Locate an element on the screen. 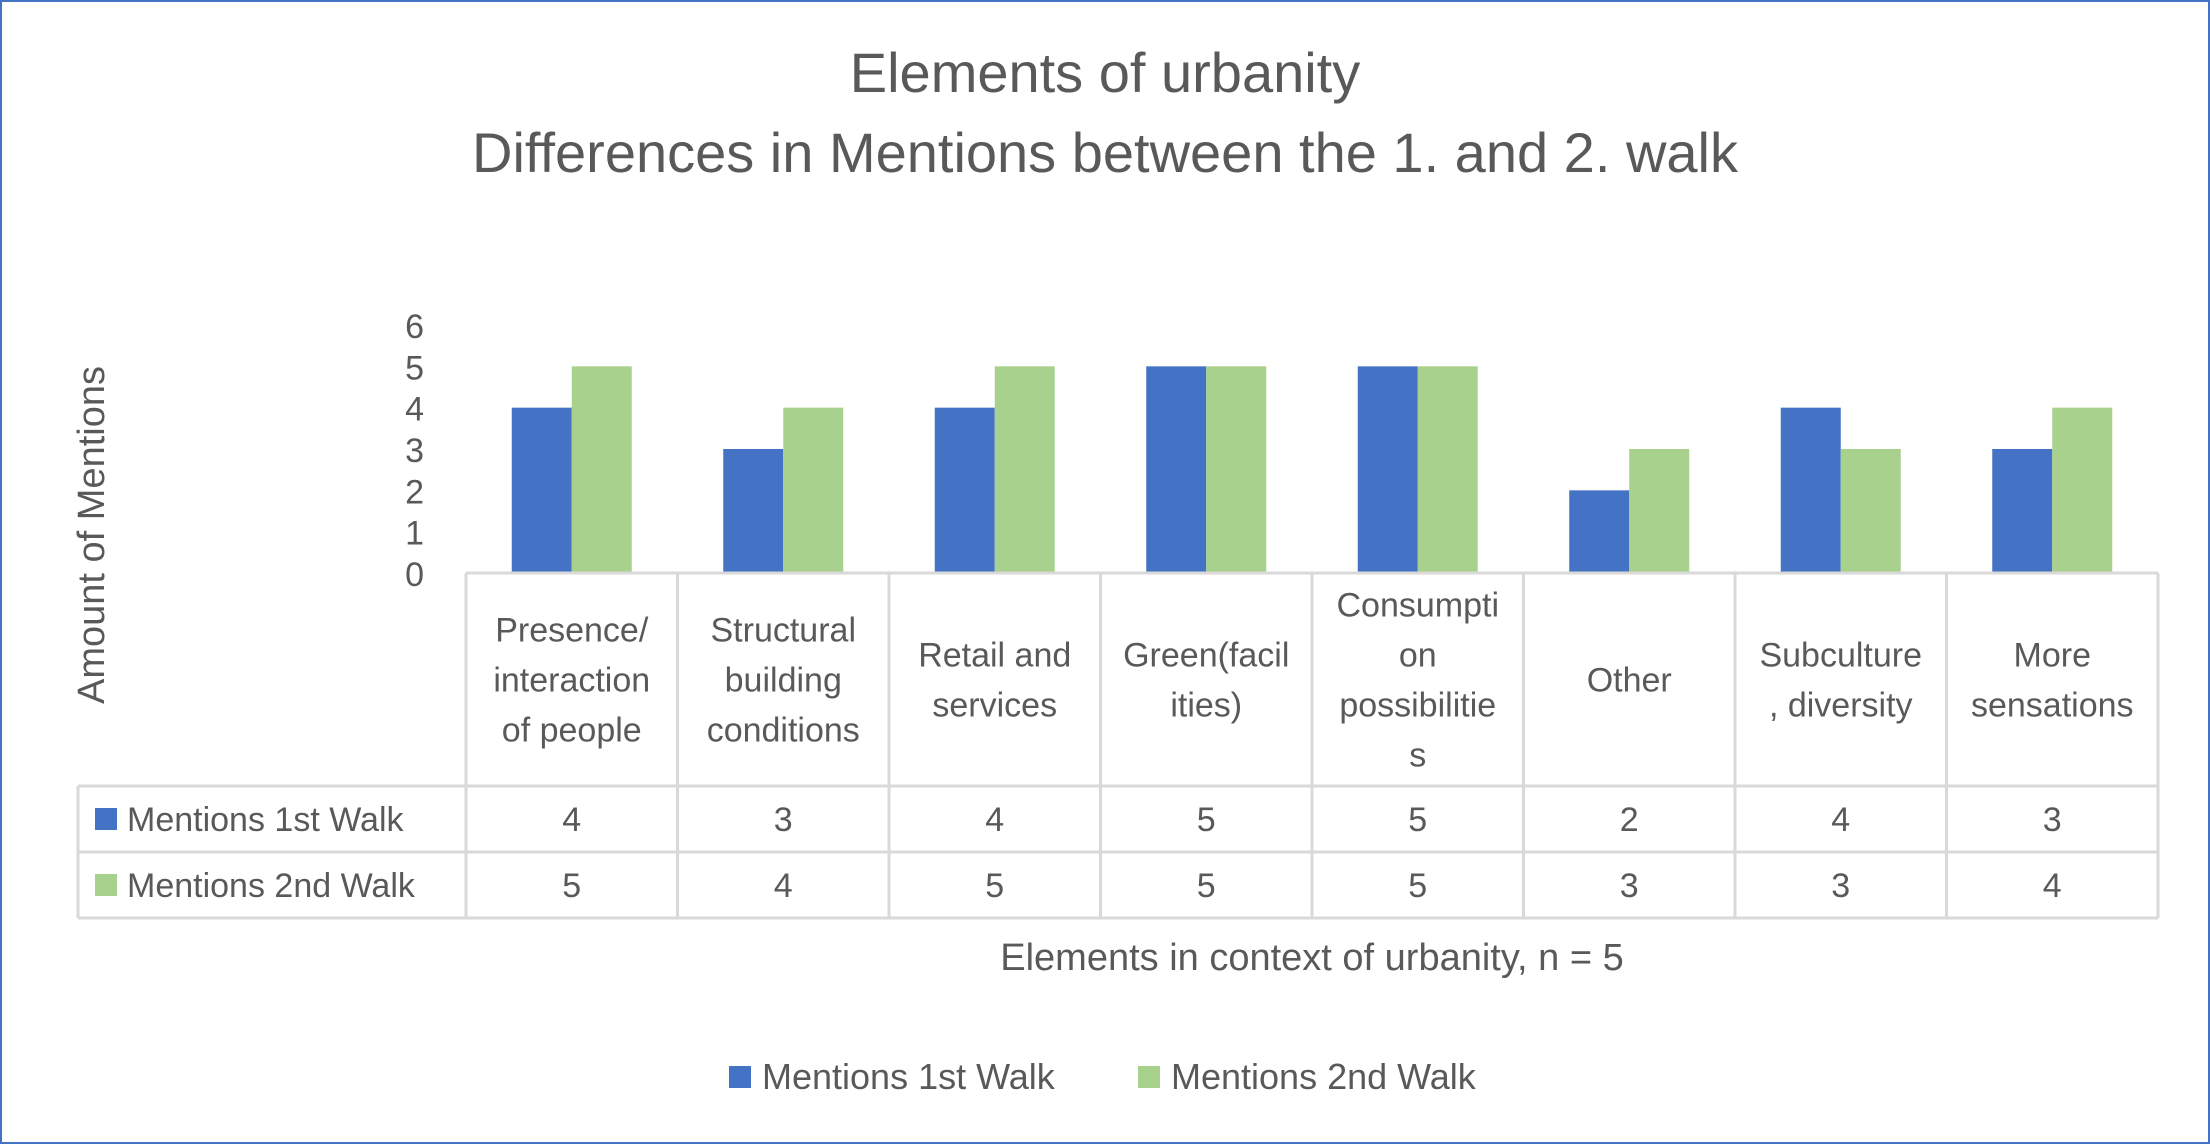  category-label: s is located at coordinates (1417, 756).